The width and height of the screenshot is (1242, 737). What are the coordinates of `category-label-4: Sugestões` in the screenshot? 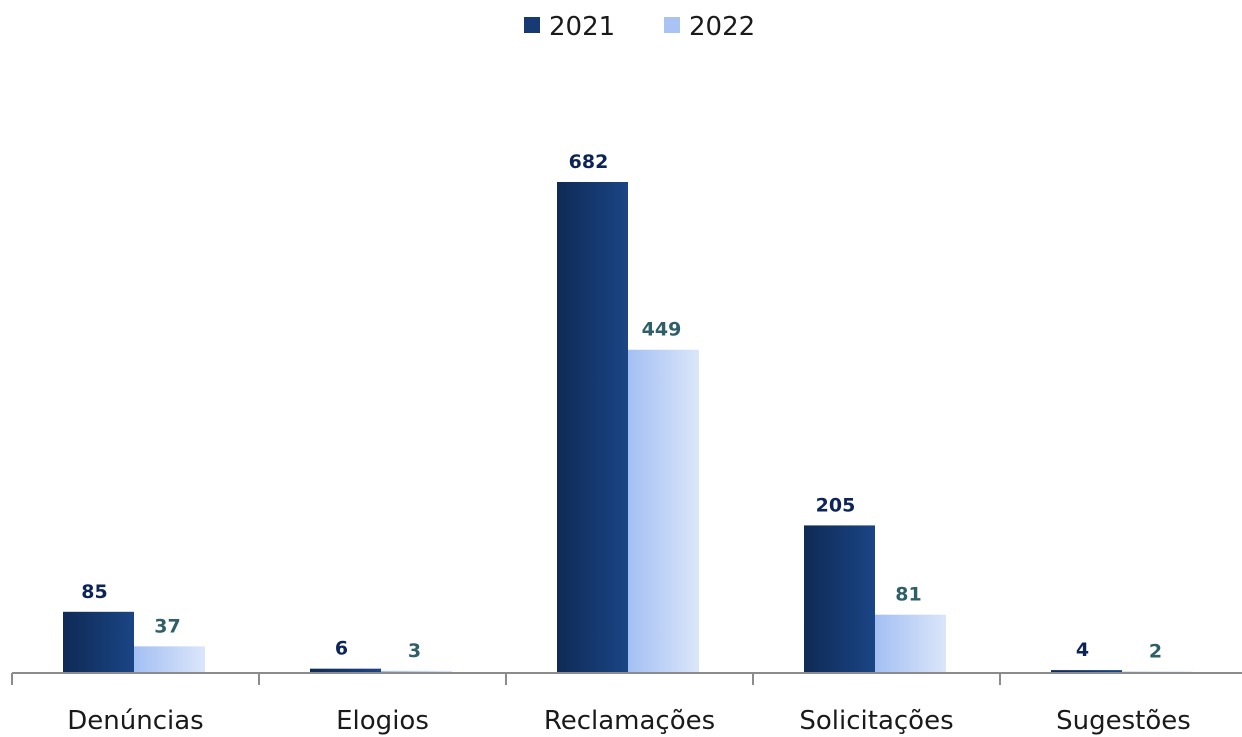 It's located at (1123, 721).